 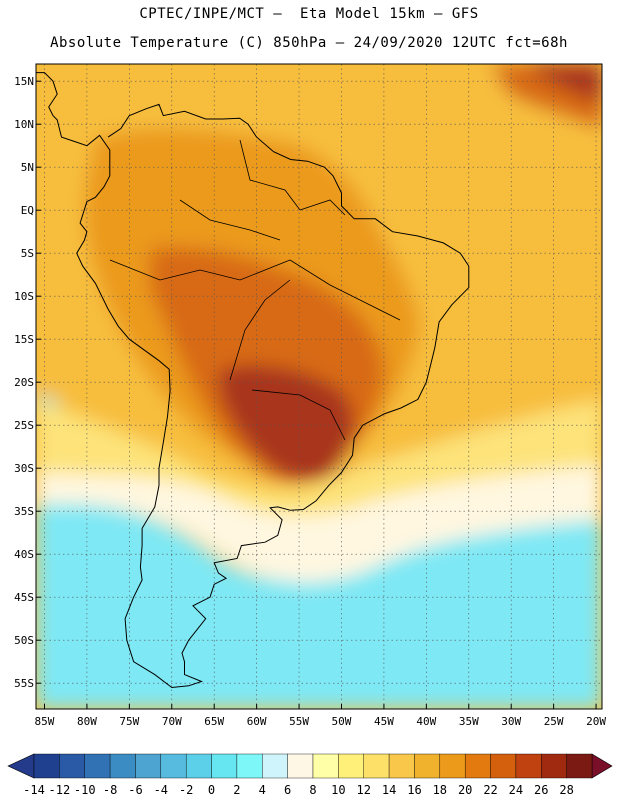 I want to click on lat-tick-label: EQ, so click(x=27, y=210).